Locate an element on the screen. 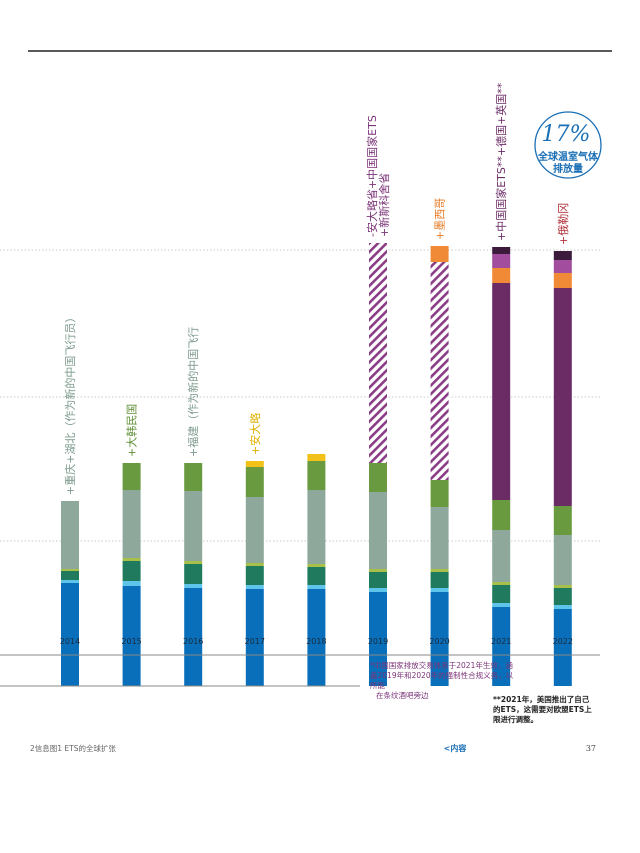  footnote: 限进行调整。 is located at coordinates (515, 719).